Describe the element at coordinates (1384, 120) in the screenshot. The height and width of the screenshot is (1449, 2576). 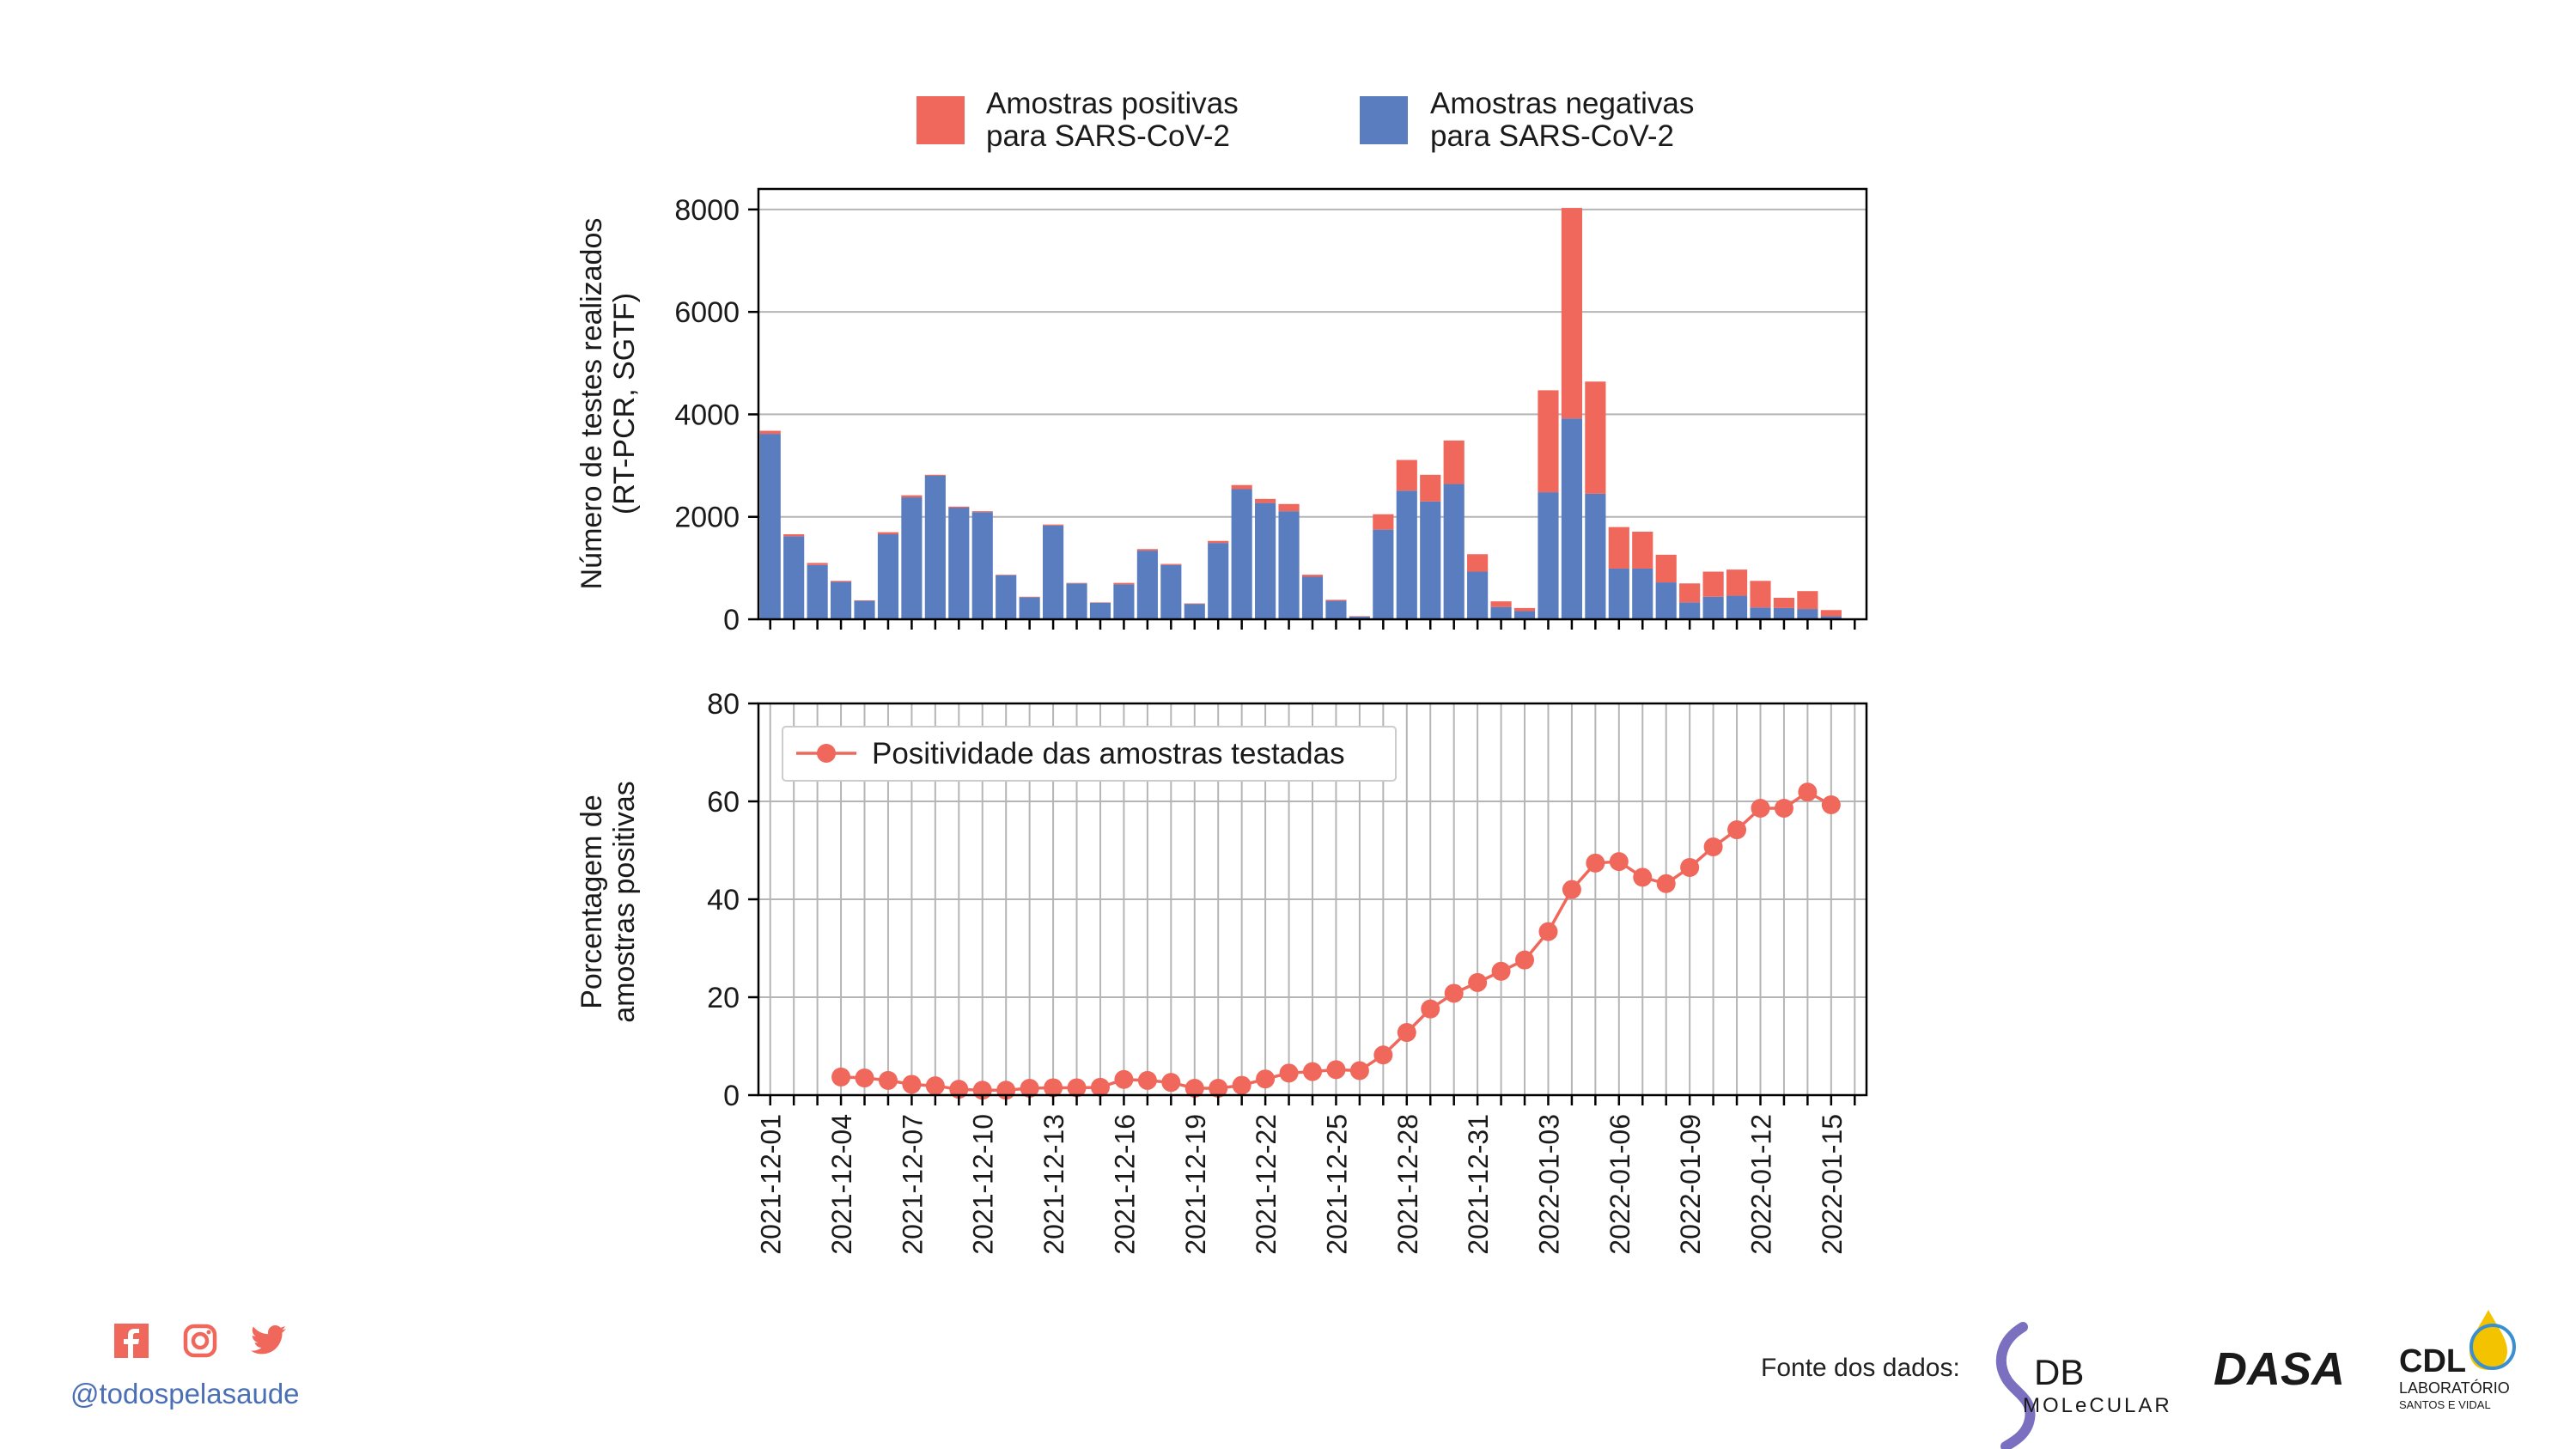
I see `legend-swatch-negative` at that location.